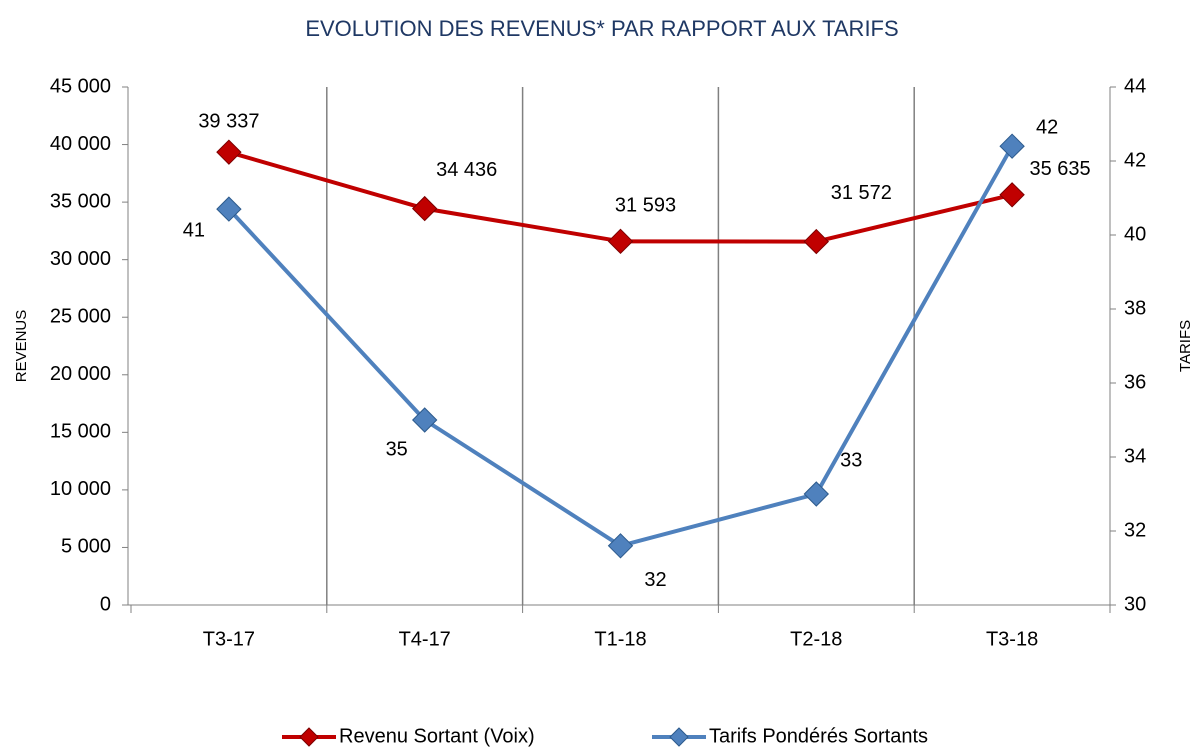  Describe the element at coordinates (818, 736) in the screenshot. I see `legend-label: Tarifs Pondérés Sortants` at that location.